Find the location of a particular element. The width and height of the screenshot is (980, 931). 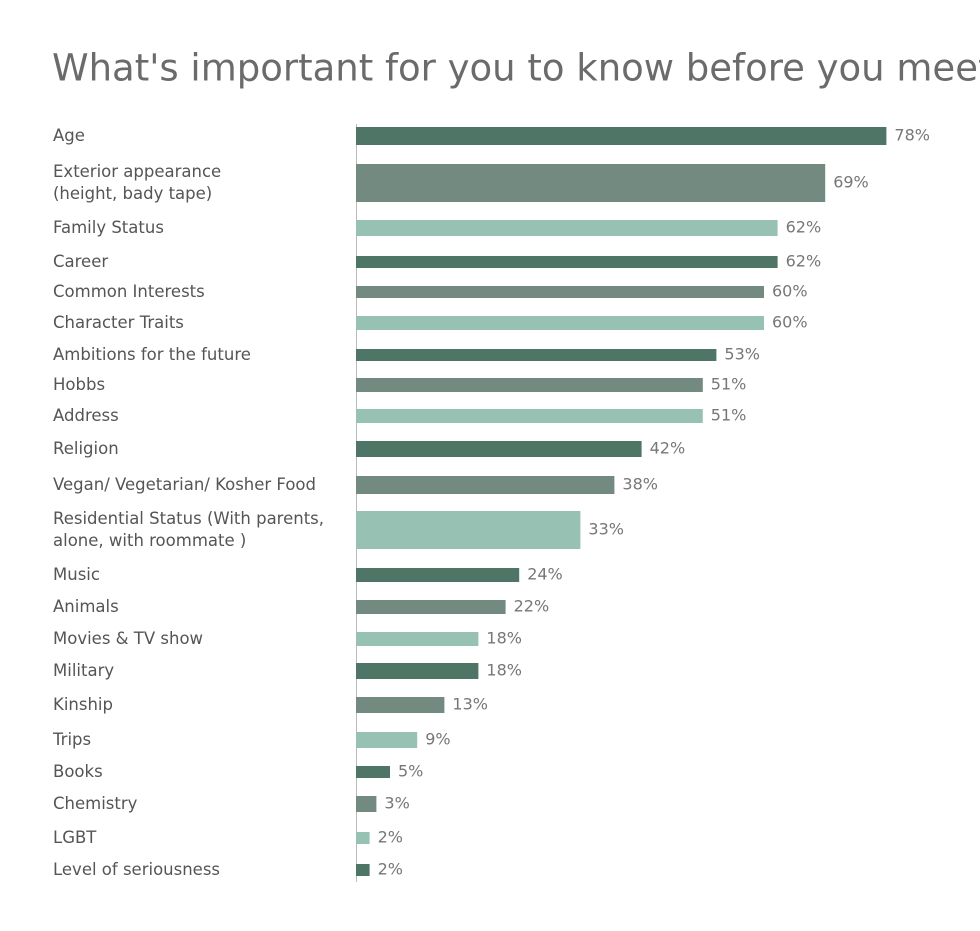

value-label: 33% is located at coordinates (606, 529).